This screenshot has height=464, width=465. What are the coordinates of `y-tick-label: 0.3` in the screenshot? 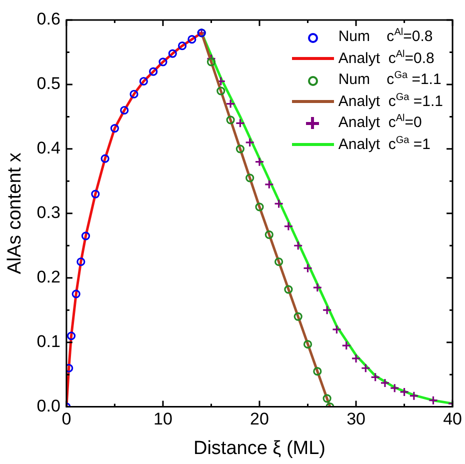 It's located at (48, 212).